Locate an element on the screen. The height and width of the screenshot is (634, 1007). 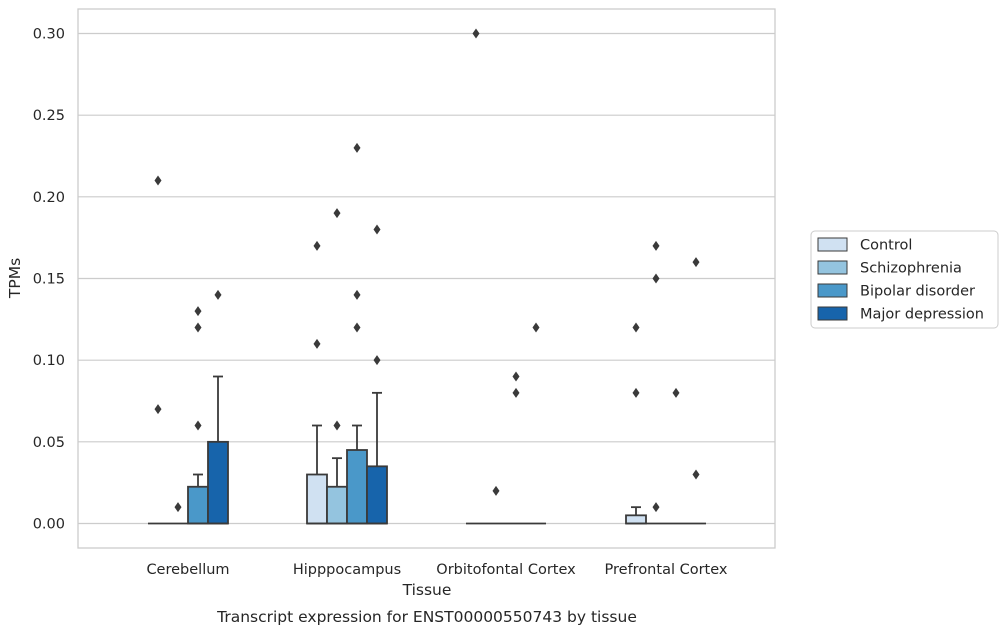
x-axis-label: Tissue is located at coordinates (427, 590).